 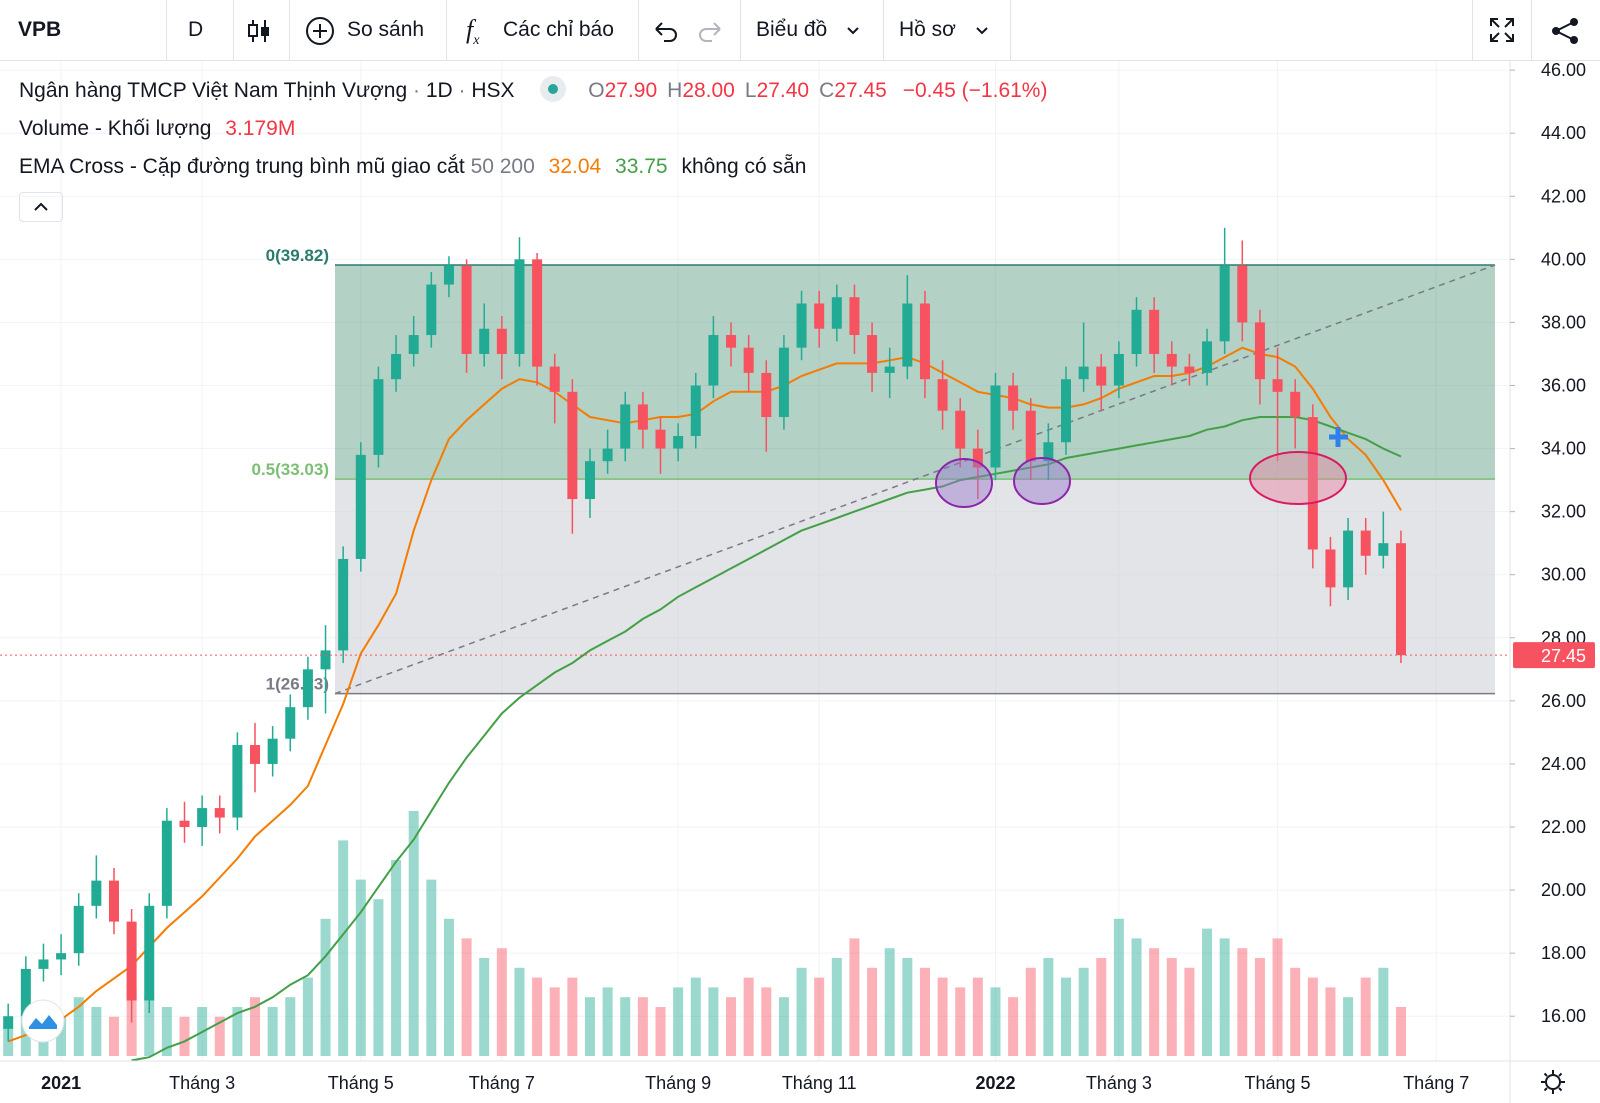 I want to click on y-tick-label: 26.00, so click(x=1563, y=701).